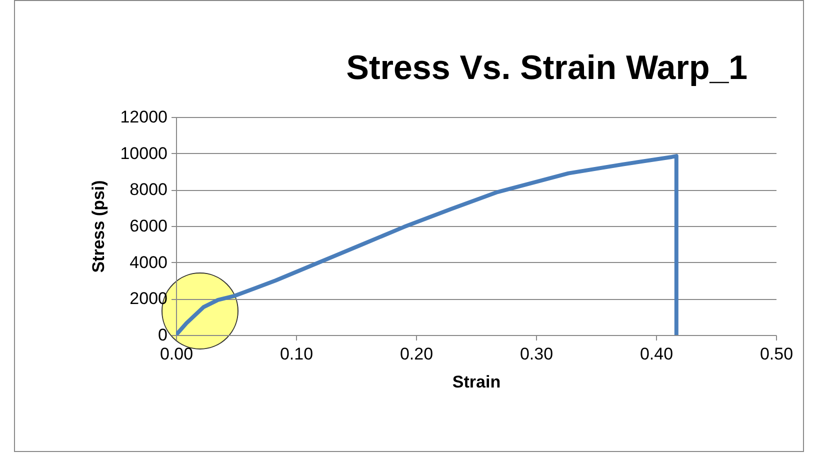 The width and height of the screenshot is (817, 457). Describe the element at coordinates (547, 68) in the screenshot. I see `chart-title: Stress Vs. Strain Warp_1` at that location.